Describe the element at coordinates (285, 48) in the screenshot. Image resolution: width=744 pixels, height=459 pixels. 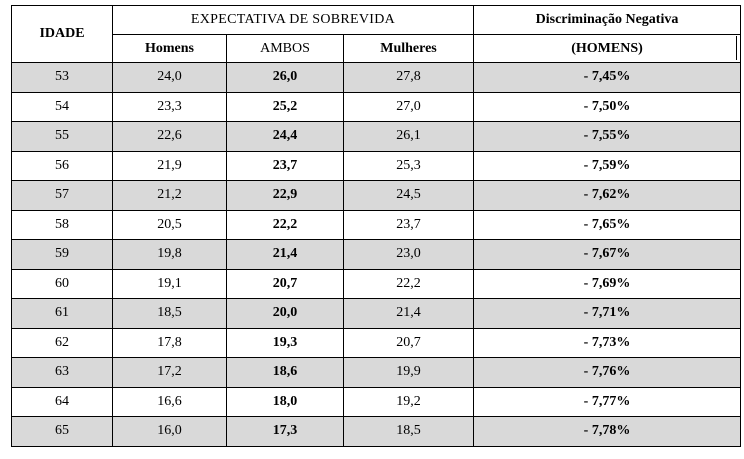
I see `header-ambos: AMBOS` at that location.